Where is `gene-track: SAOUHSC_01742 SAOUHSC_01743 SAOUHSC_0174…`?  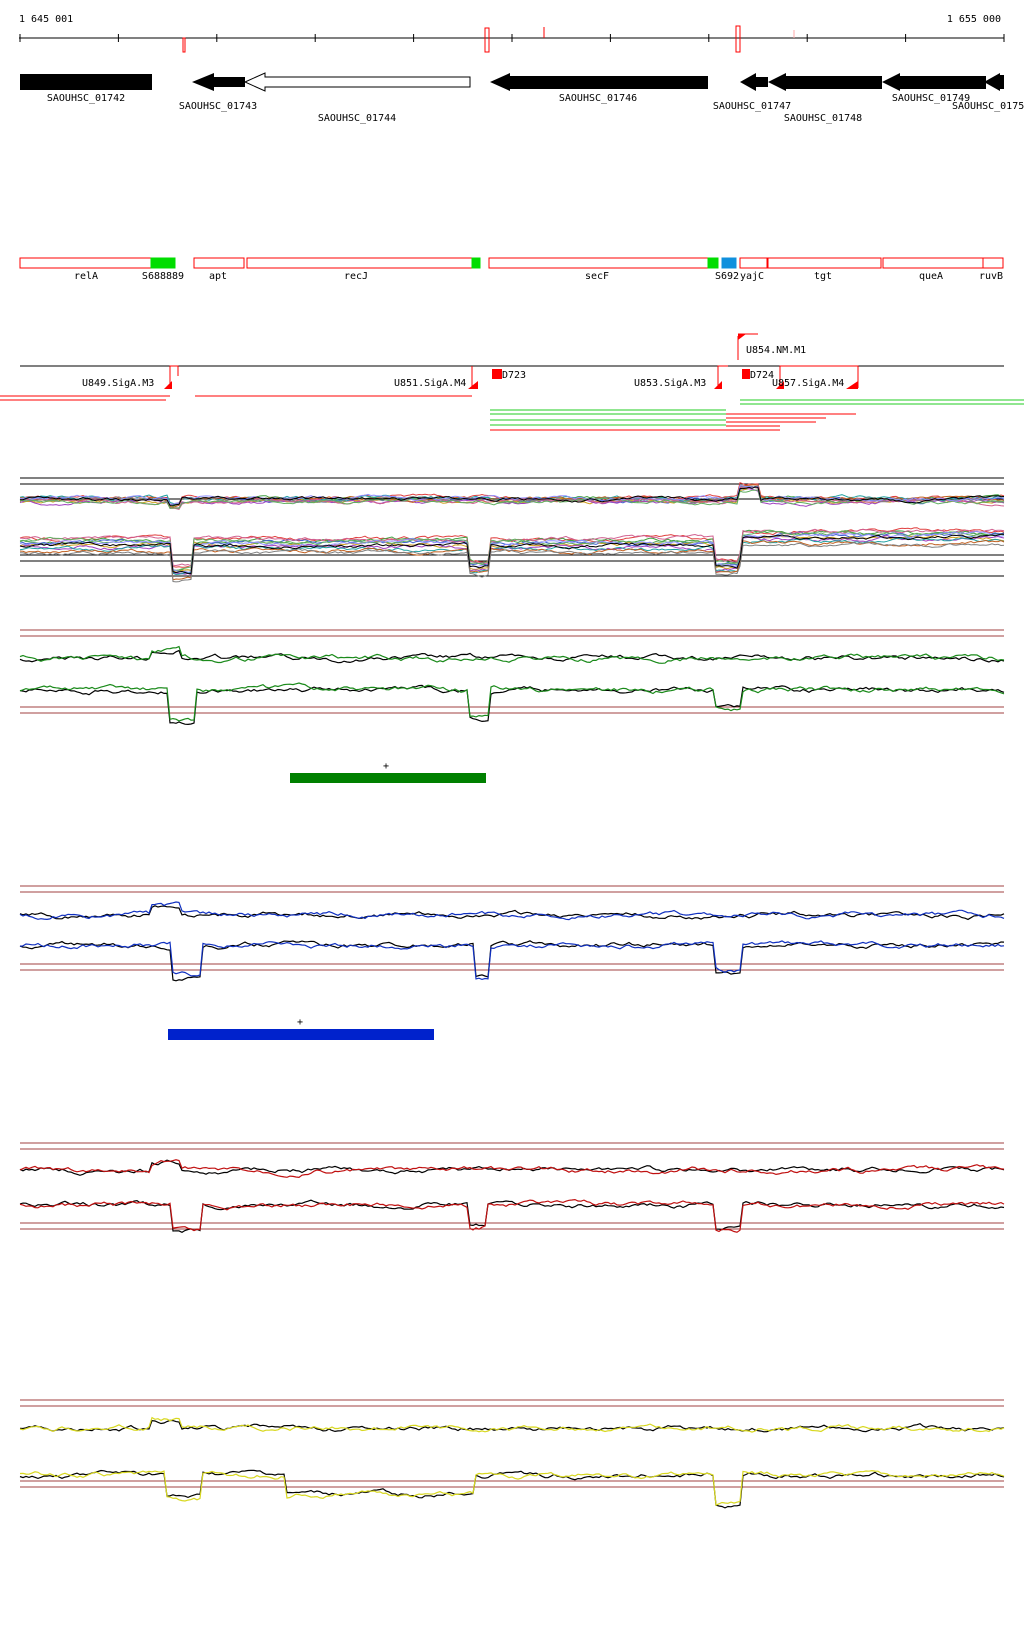 gene-track: SAOUHSC_01742 SAOUHSC_01743 SAOUHSC_0174… is located at coordinates (522, 98).